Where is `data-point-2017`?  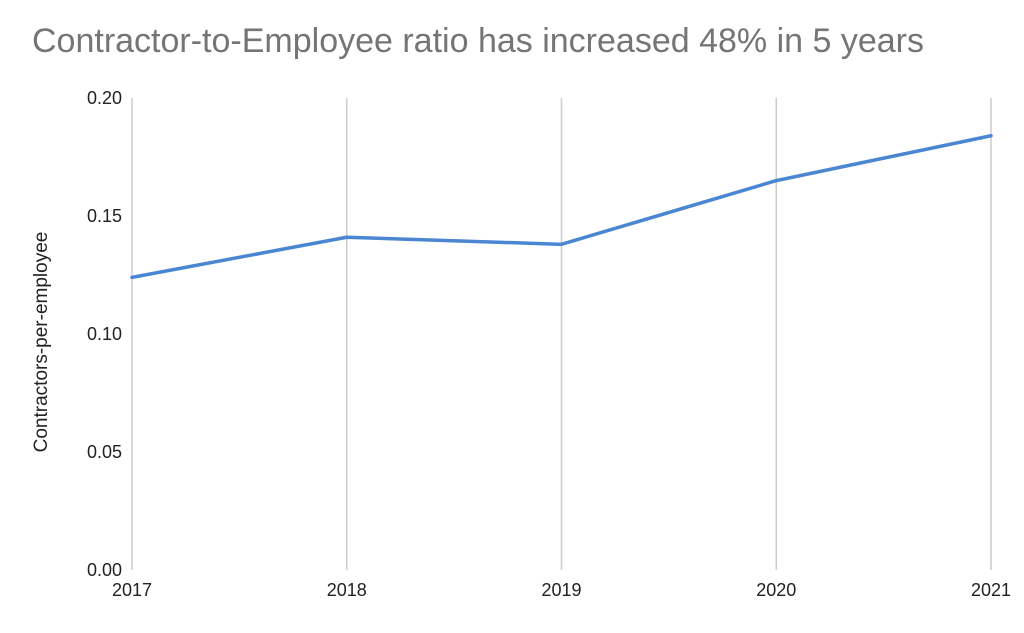 data-point-2017 is located at coordinates (132, 277).